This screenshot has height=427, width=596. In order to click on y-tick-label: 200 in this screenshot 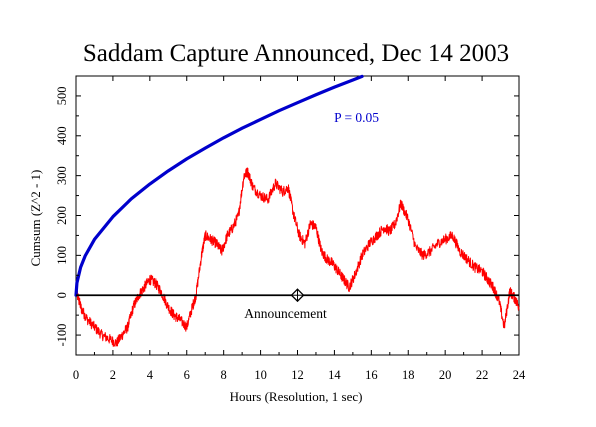, I will do `click(62, 215)`.